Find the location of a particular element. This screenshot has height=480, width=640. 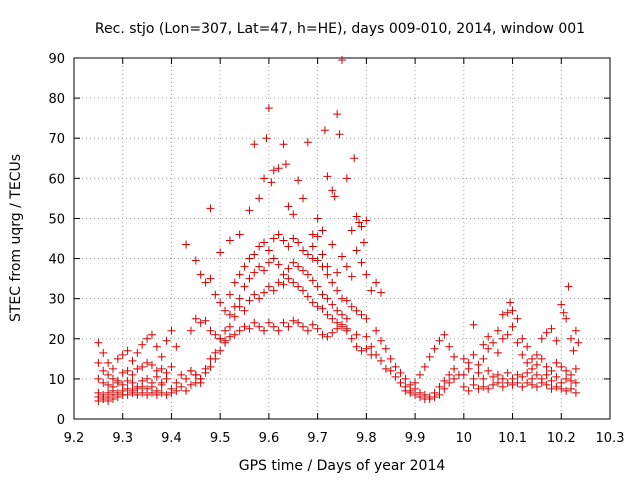

y-tick-label: 80 is located at coordinates (56, 99).